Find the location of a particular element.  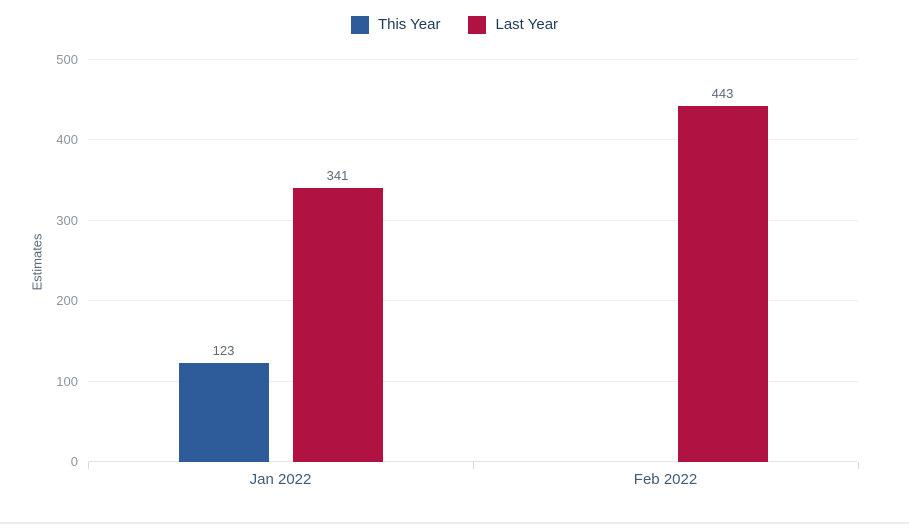

y-tick-label-100: 100 is located at coordinates (67, 381).